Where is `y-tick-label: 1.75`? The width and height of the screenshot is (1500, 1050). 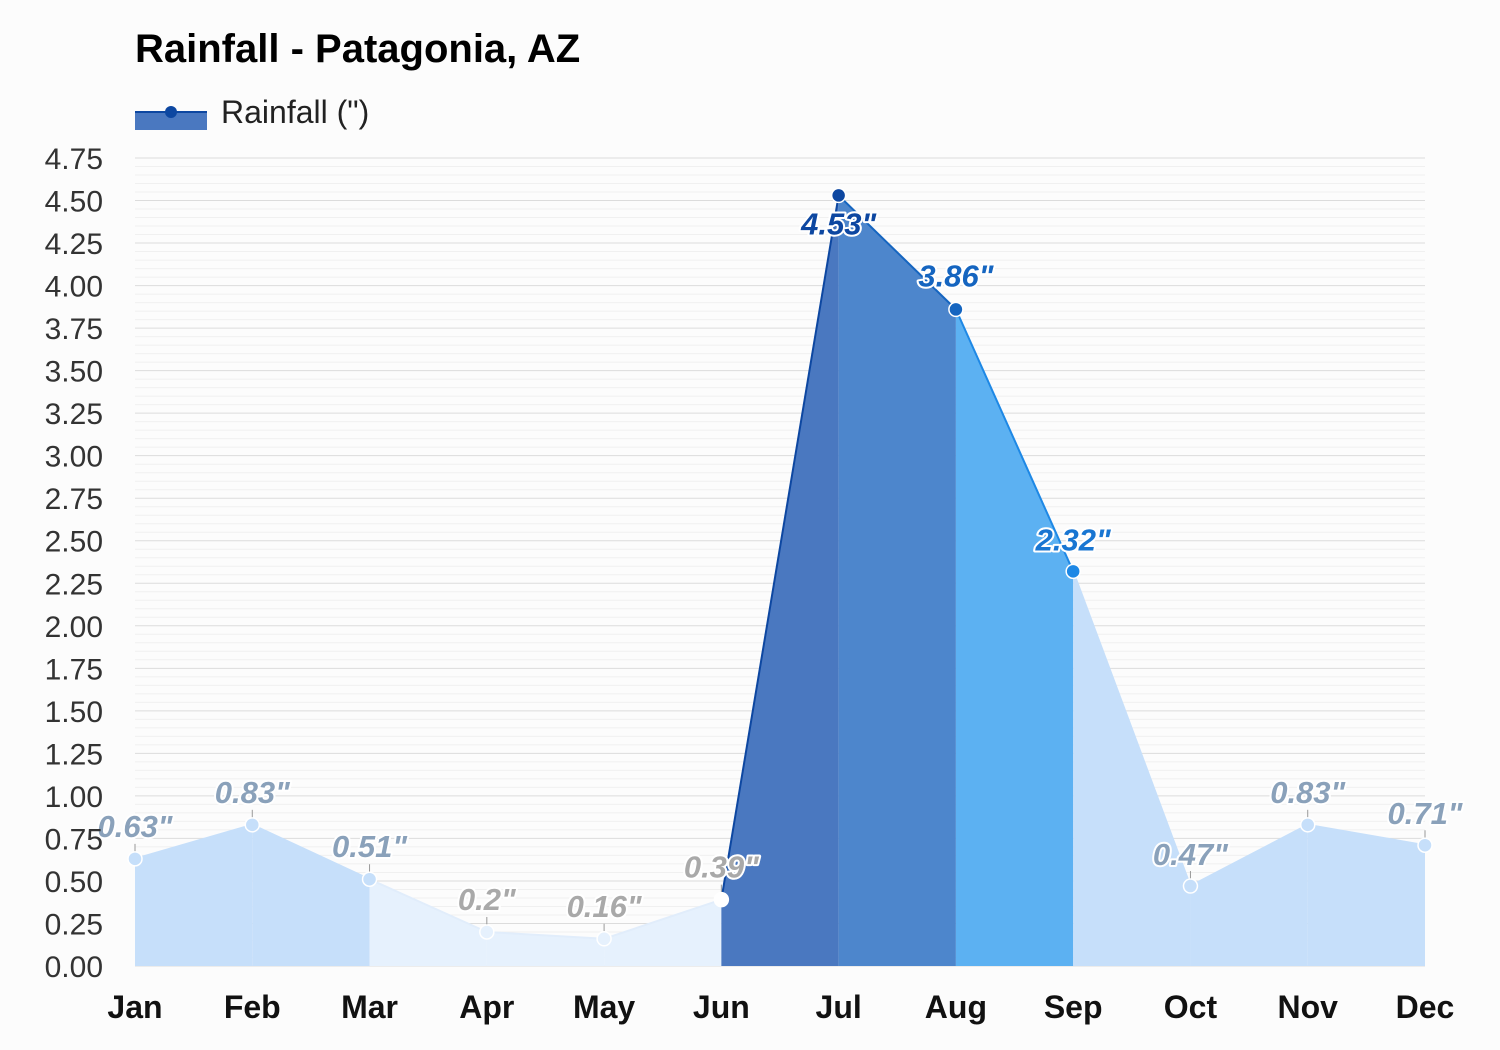
y-tick-label: 1.75 is located at coordinates (74, 669).